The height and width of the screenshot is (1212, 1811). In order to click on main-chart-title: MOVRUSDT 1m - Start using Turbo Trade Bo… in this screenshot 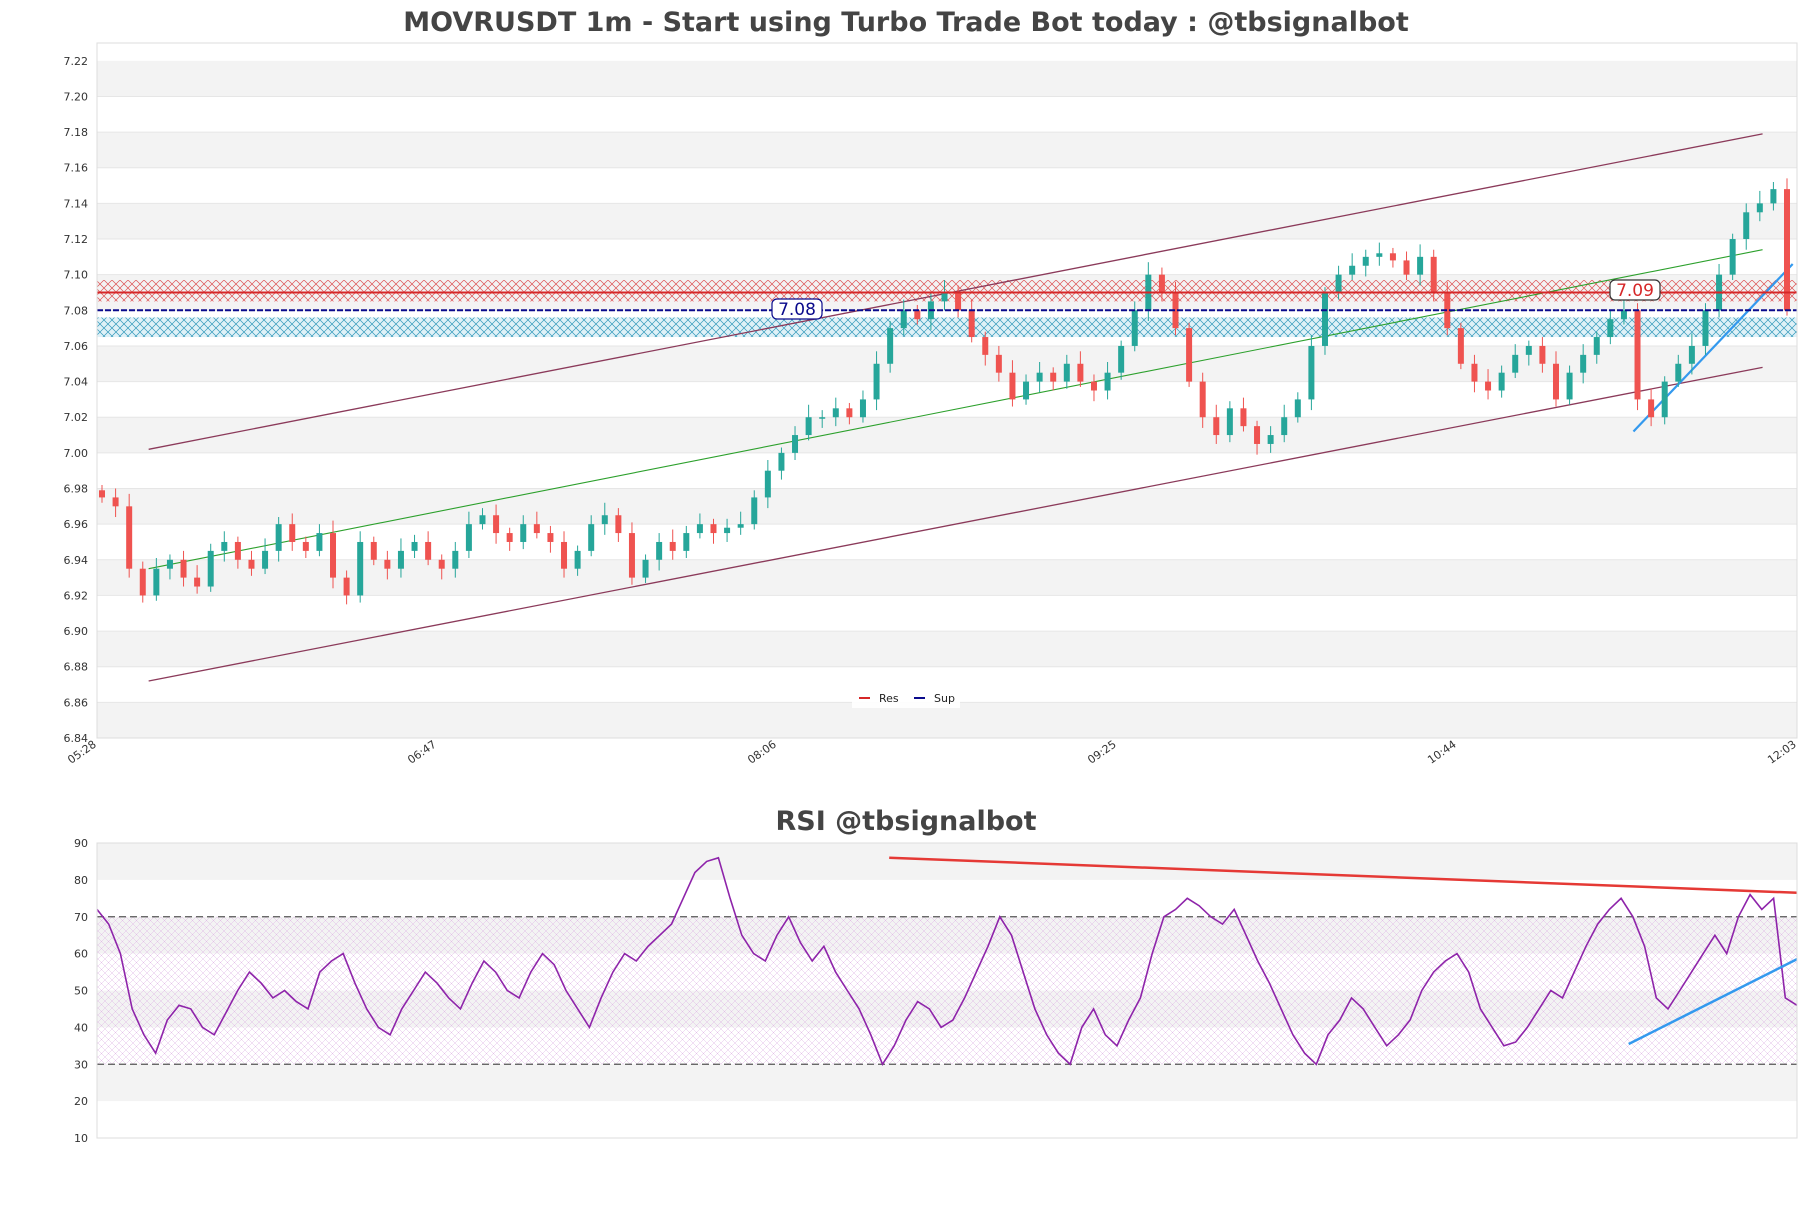, I will do `click(906, 22)`.